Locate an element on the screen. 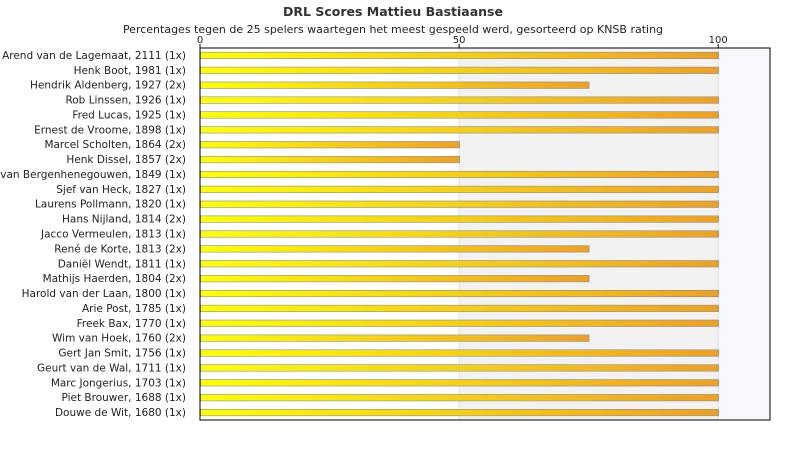 The height and width of the screenshot is (450, 790). chart-title: DRL Scores Mattieu Bastiaanse is located at coordinates (393, 11).